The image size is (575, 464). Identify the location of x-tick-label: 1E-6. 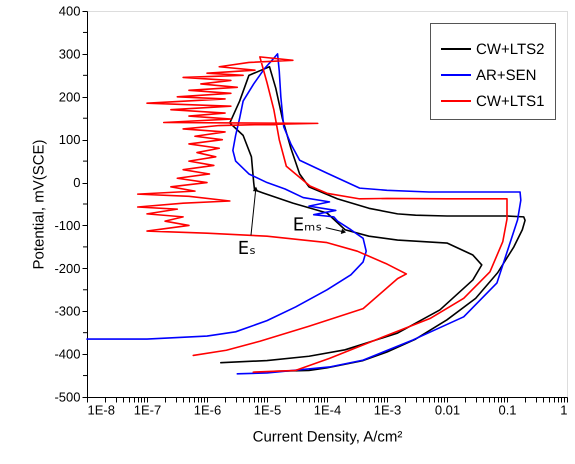
(208, 410).